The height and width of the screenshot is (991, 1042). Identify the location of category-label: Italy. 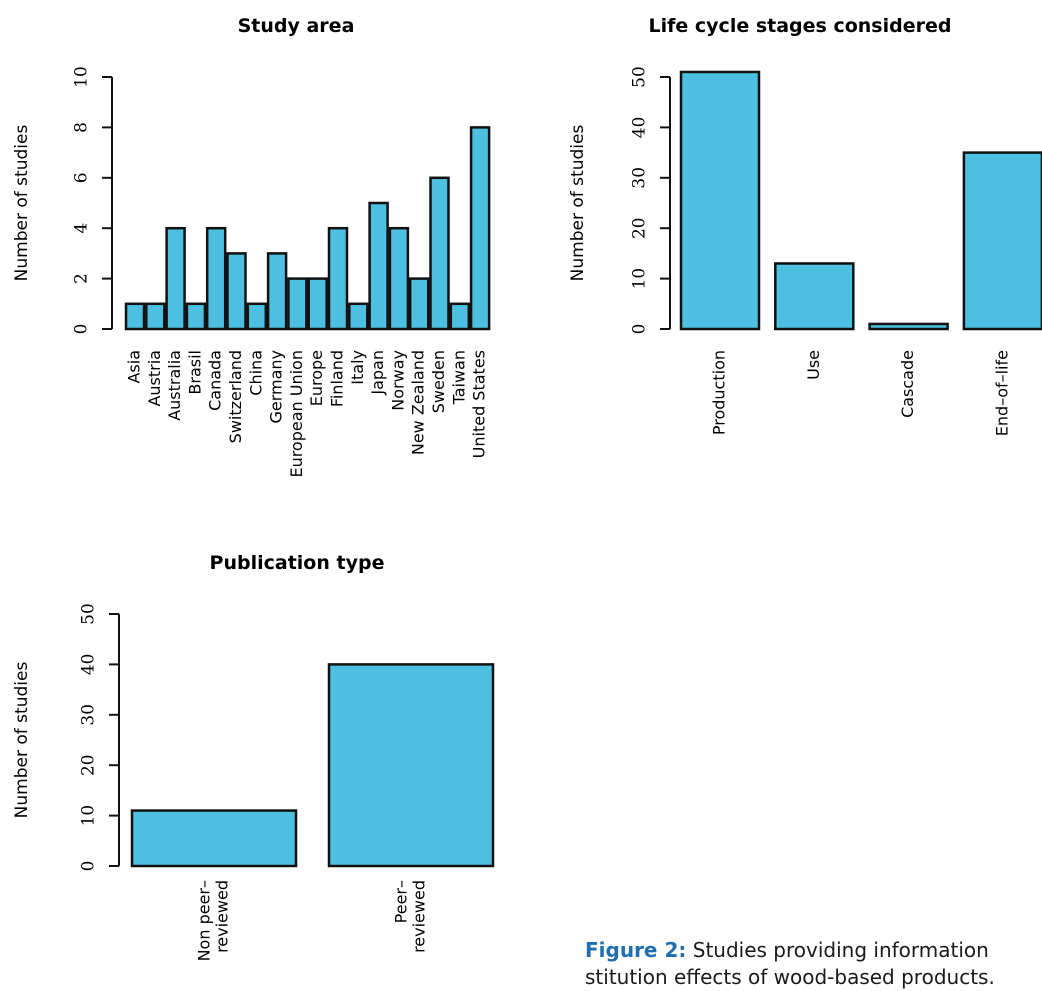
(357, 367).